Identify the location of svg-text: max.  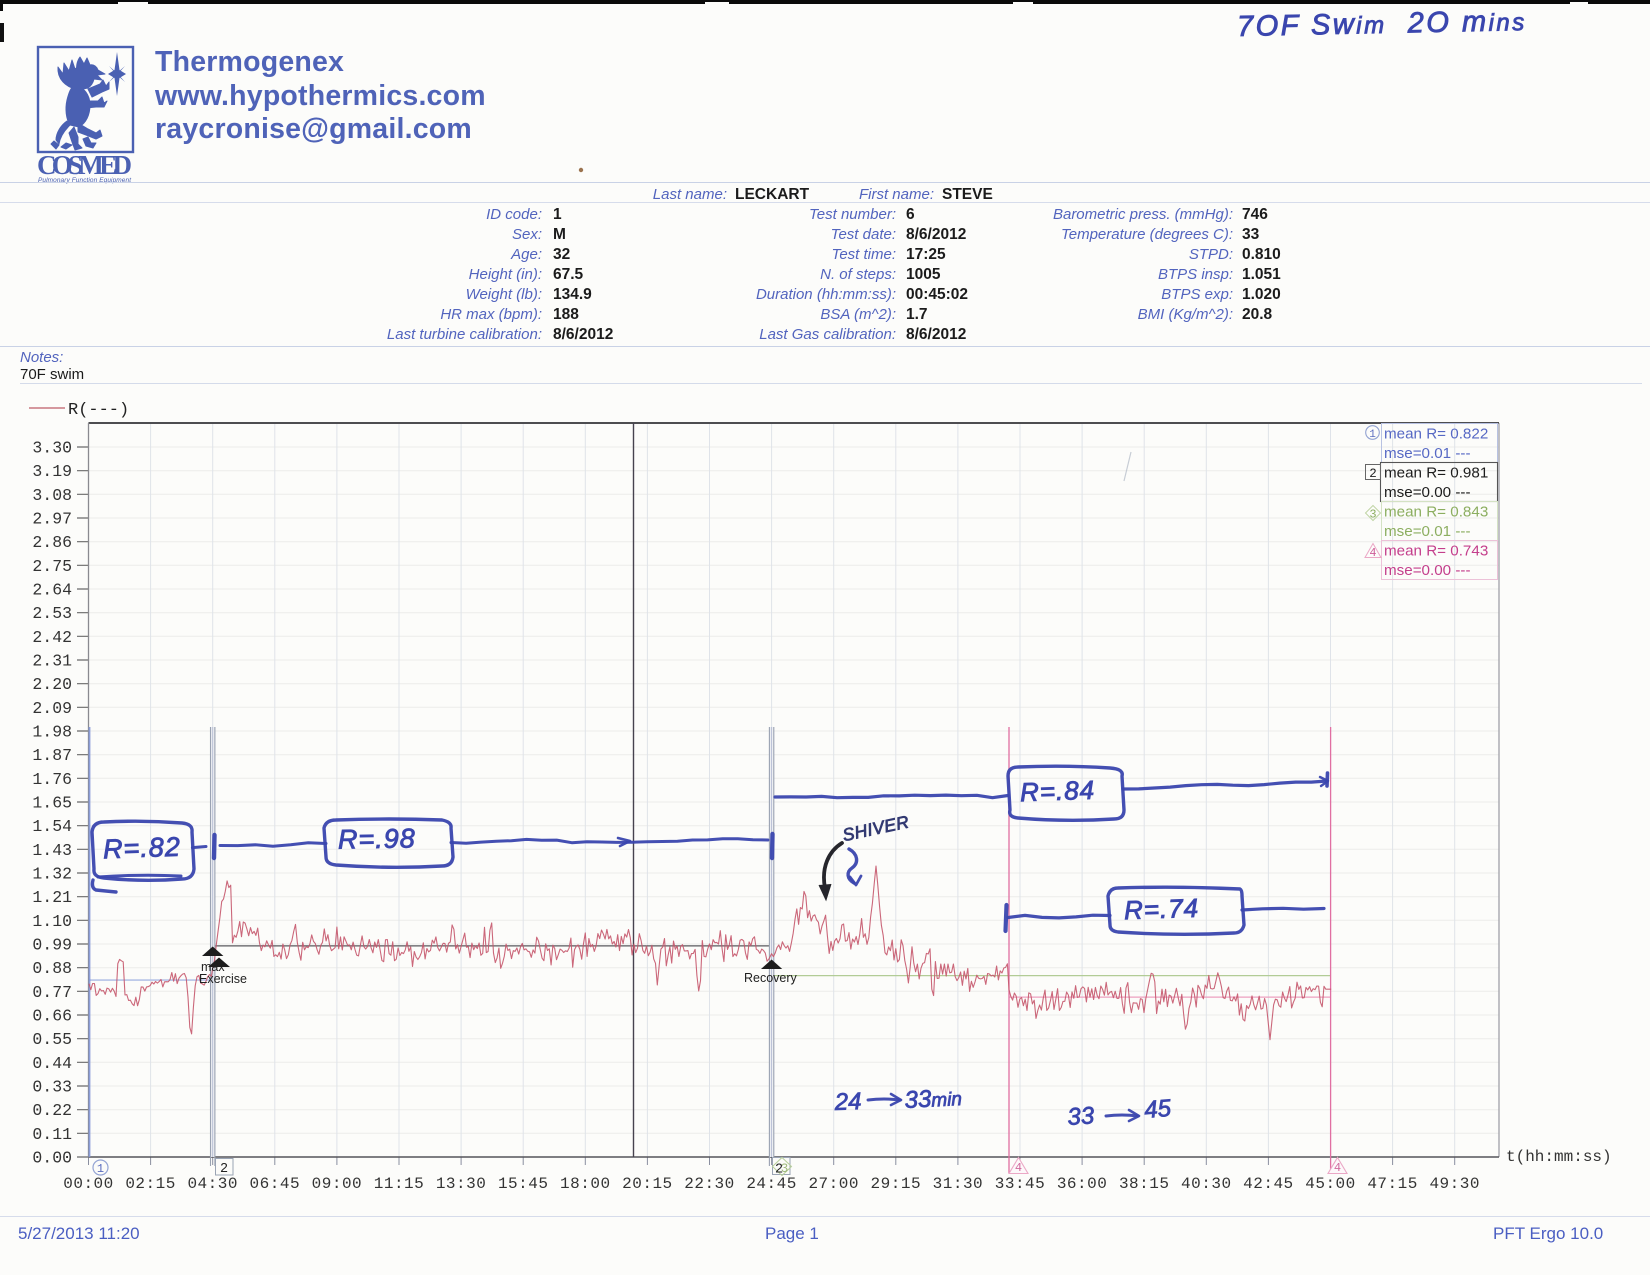
(213, 967).